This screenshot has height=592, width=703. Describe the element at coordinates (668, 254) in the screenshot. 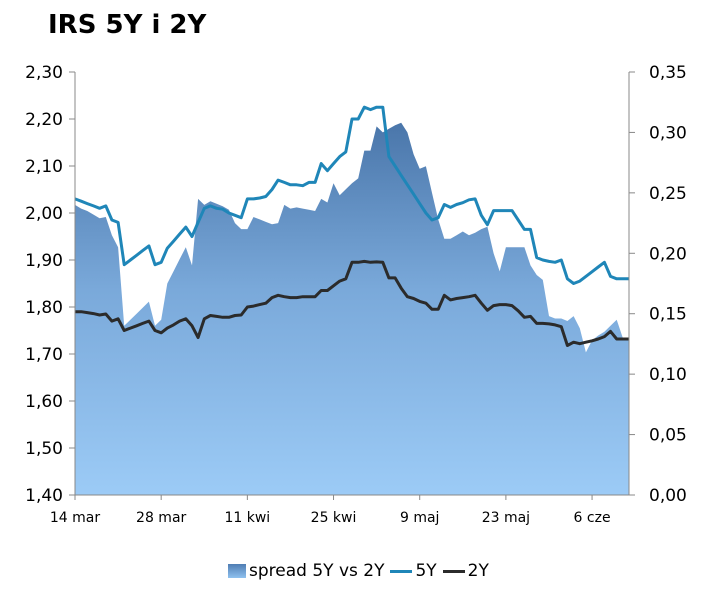

I see `right-axis-tick-label: 0,20` at that location.